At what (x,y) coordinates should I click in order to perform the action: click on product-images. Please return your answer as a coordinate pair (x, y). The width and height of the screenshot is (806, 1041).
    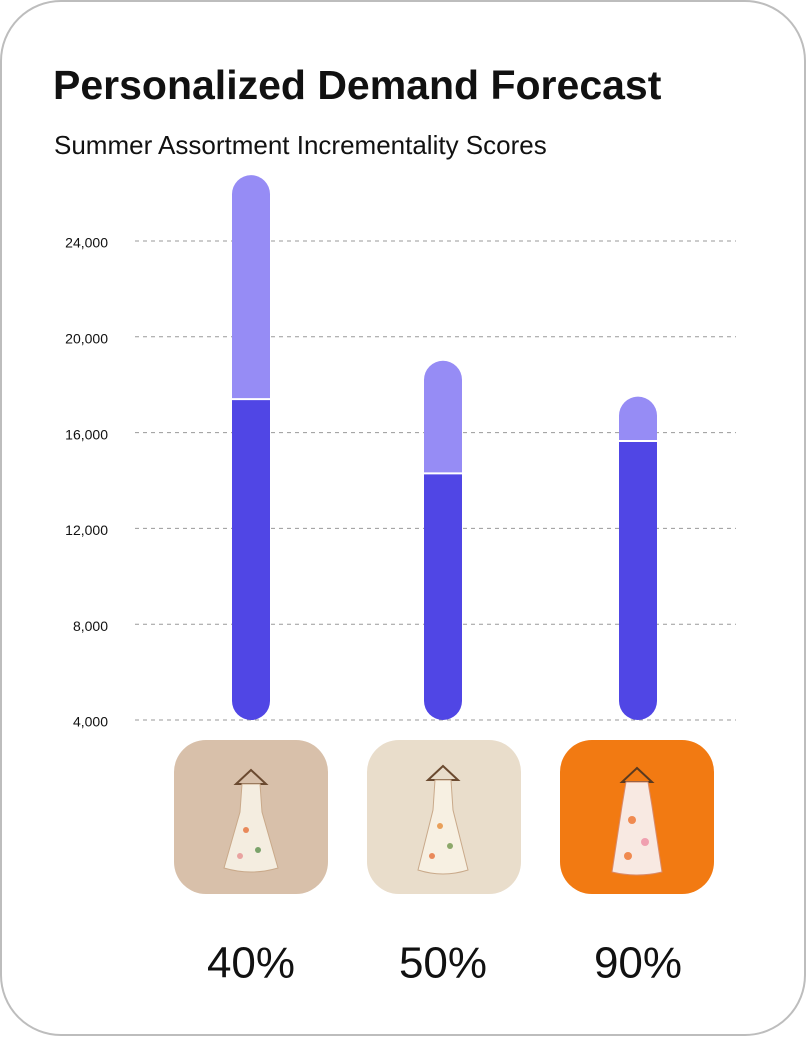
    Looking at the image, I should click on (444, 817).